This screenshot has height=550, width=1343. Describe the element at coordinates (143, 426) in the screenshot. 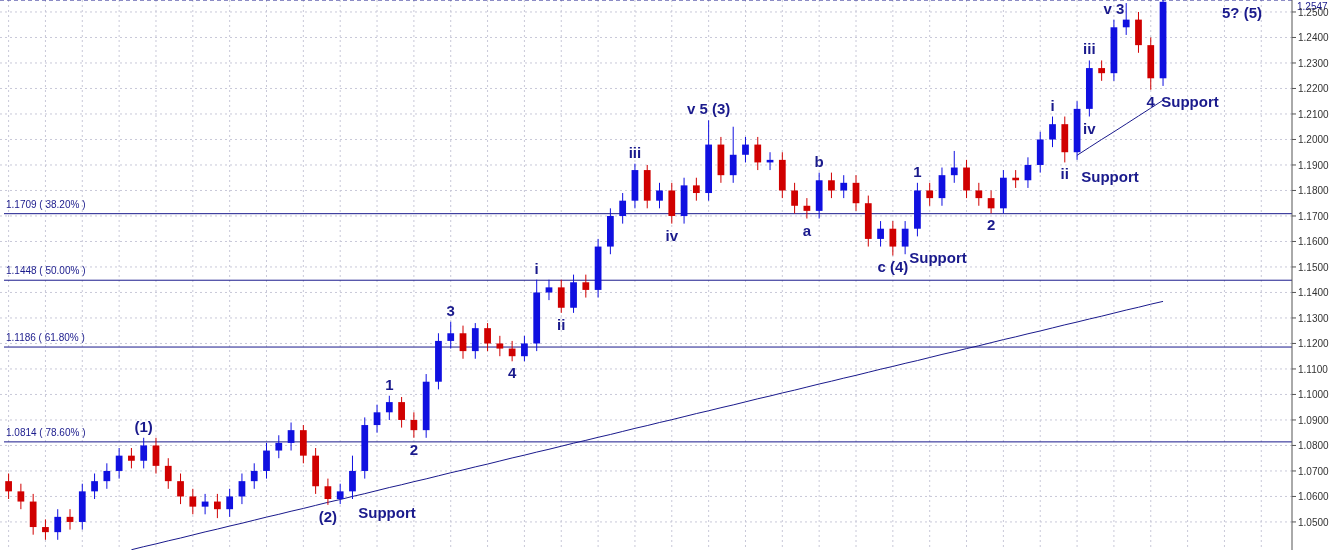

I see `annotation: (1)` at that location.